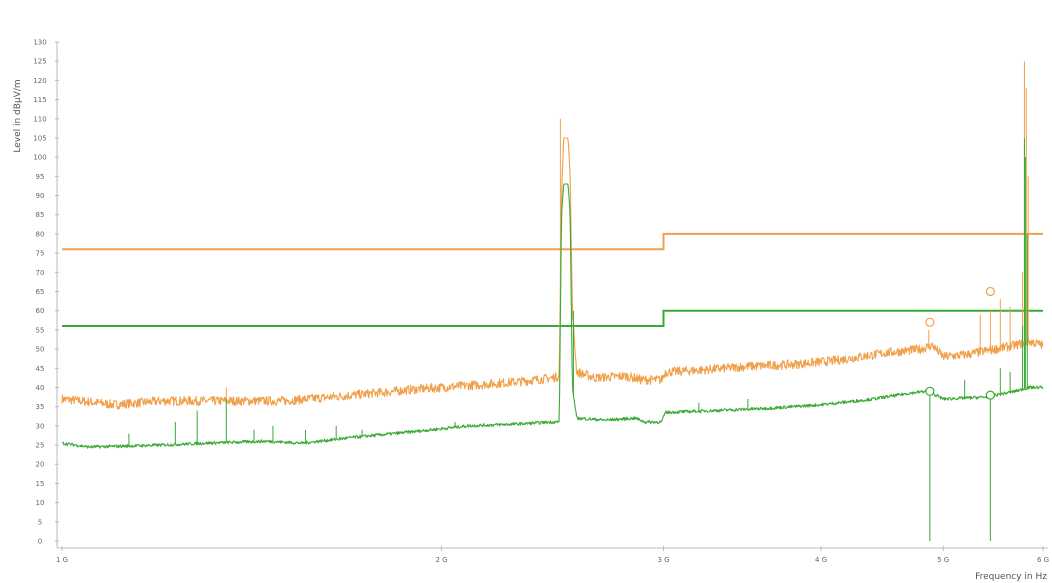 The height and width of the screenshot is (583, 1052). What do you see at coordinates (40, 350) in the screenshot?
I see `y-tick-label: 50` at bounding box center [40, 350].